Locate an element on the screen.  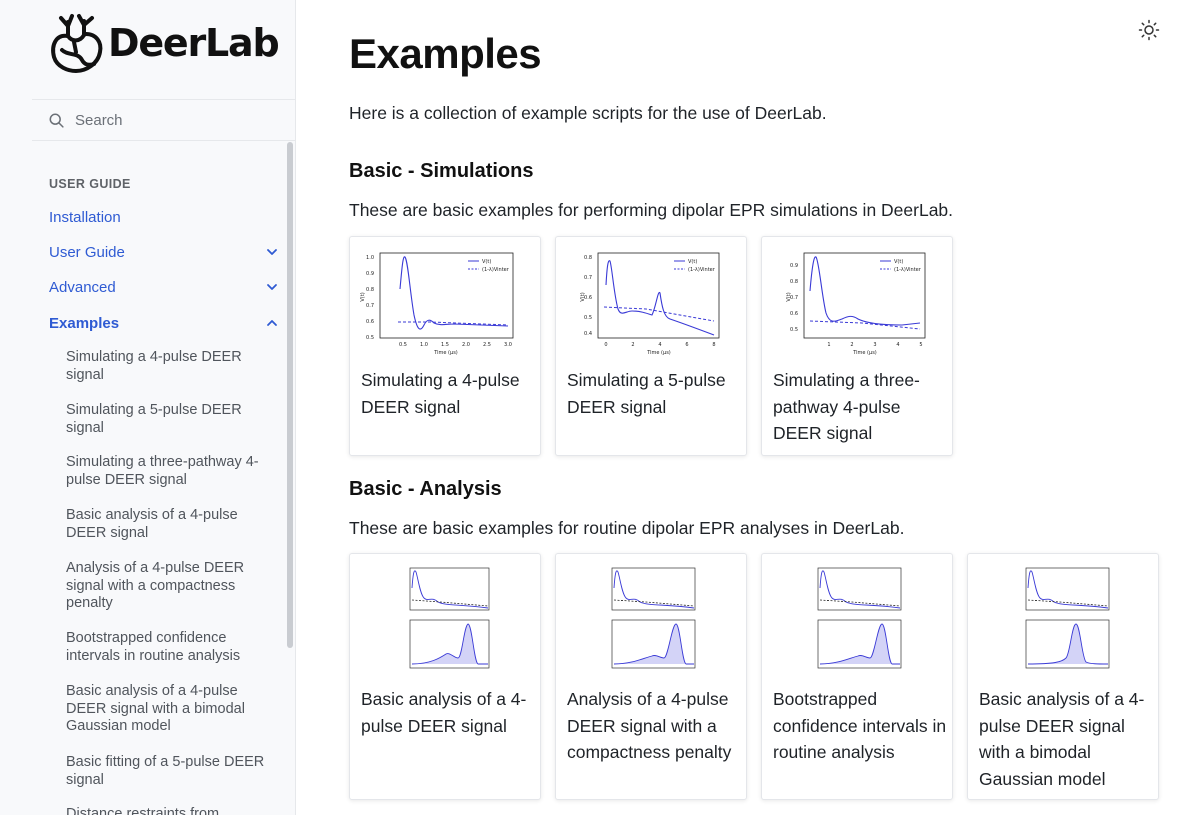
card-title: Basic analysis of a 4-pulse DEER signal is located at coordinates (444, 712).